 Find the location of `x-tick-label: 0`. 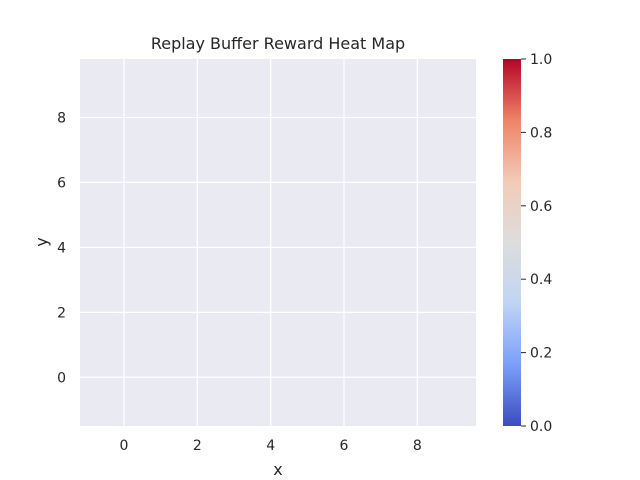

x-tick-label: 0 is located at coordinates (124, 446).